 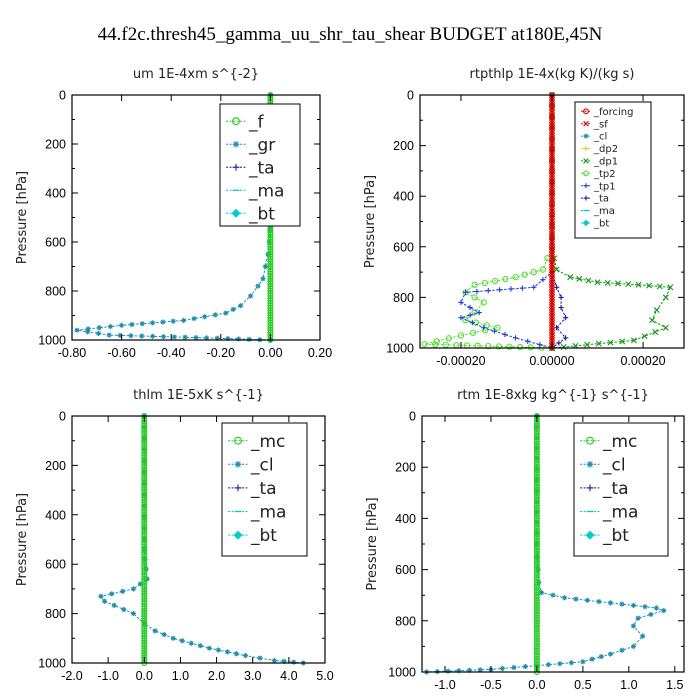 I want to click on y-tick-label: 1000, so click(x=52, y=341).